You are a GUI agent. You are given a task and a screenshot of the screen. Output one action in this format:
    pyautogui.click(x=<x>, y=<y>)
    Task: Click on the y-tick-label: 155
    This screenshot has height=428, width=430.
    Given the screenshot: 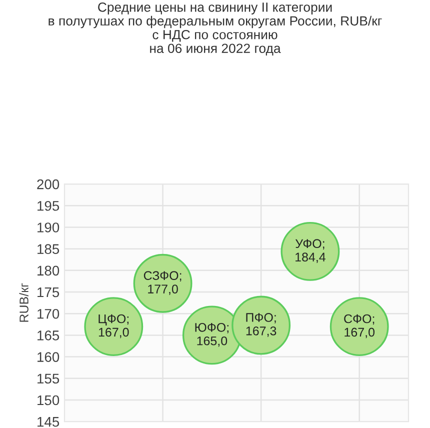 What is the action you would take?
    pyautogui.click(x=49, y=379)
    